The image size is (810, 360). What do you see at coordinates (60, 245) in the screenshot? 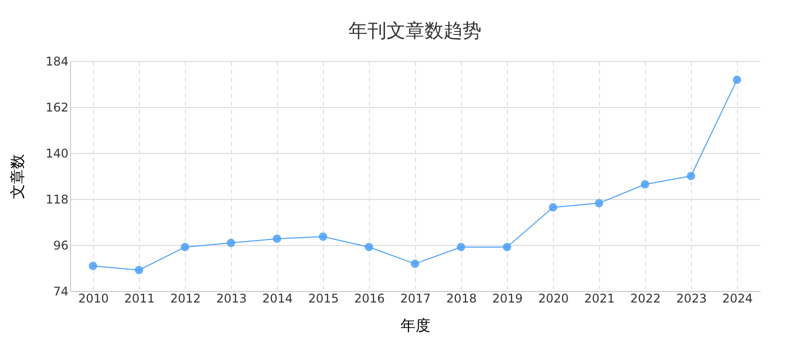
I see `y-tick-label: 96` at bounding box center [60, 245].